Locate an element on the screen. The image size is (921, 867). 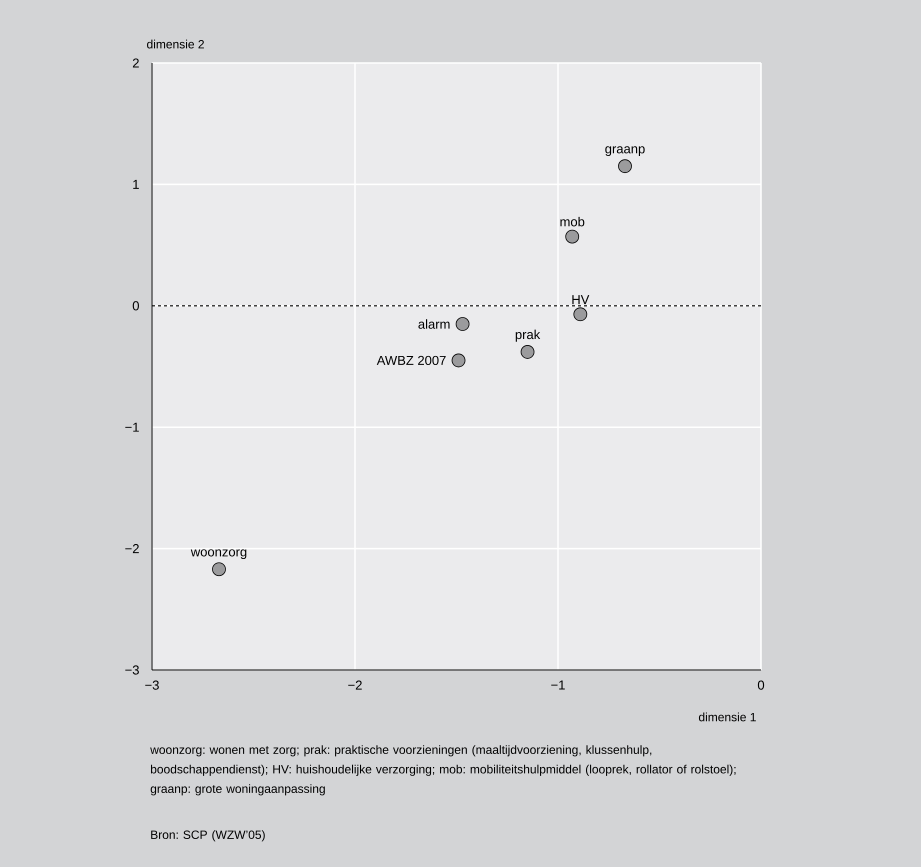
text: woonzorg: wonen met zorg; prak: praktische voorzieningen (maaltijdvoorziening, klussenhulp, boodschappendienst); HV: huishoudelijke verzorging; mob: mobiliteitshulpmiddel (looprek, rollator of rolstoel); graanp: grote woningaanpassing is located at coordinates (443, 770).